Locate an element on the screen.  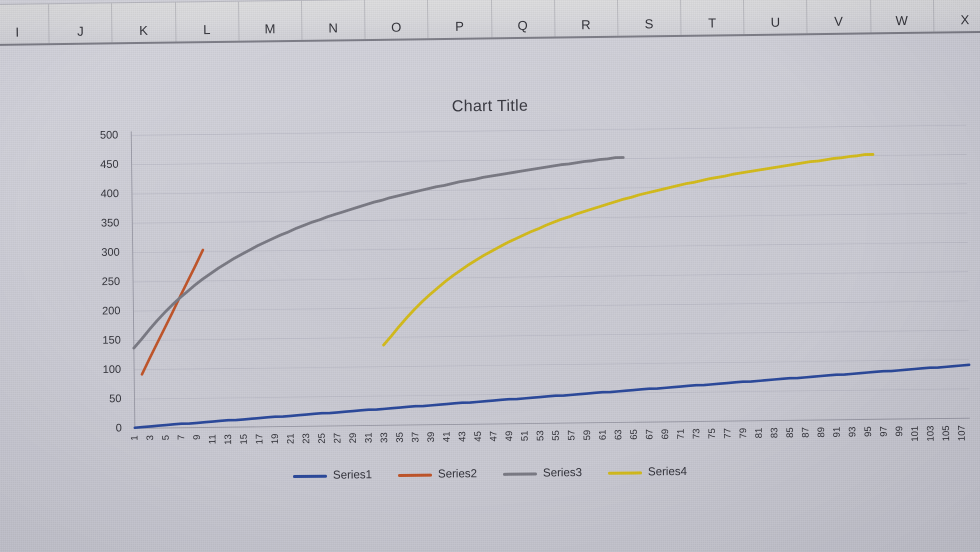
x-axis-tick-95: 95 is located at coordinates (868, 431).